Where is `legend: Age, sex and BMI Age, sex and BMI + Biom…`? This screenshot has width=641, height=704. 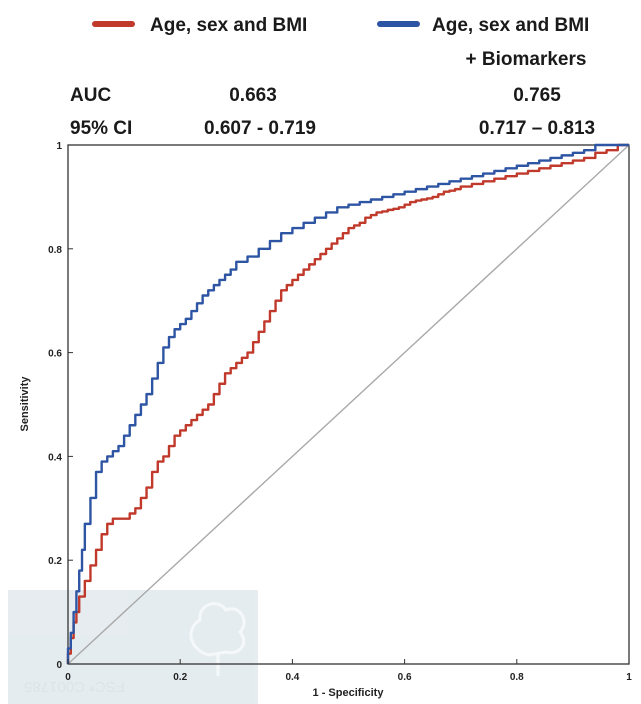 legend: Age, sex and BMI Age, sex and BMI + Biom… is located at coordinates (340, 42).